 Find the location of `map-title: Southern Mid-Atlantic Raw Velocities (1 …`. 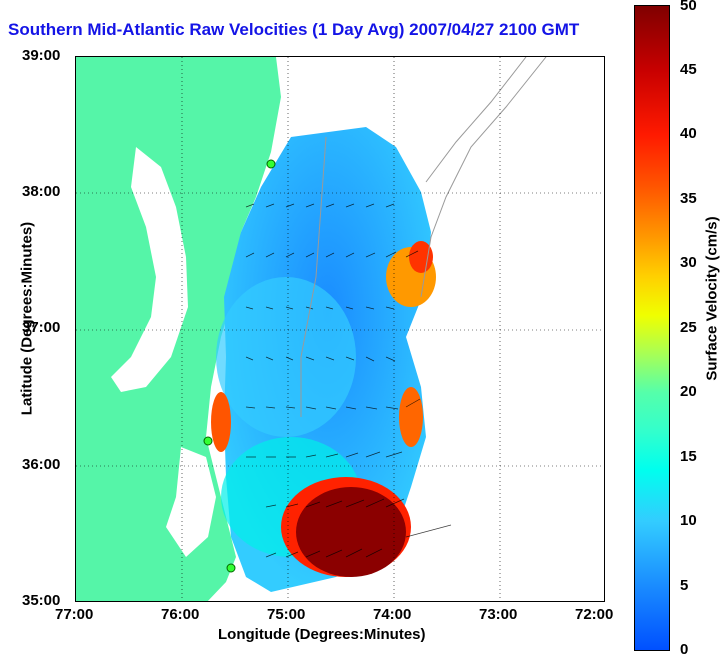

map-title: Southern Mid-Atlantic Raw Velocities (1 … is located at coordinates (294, 29).